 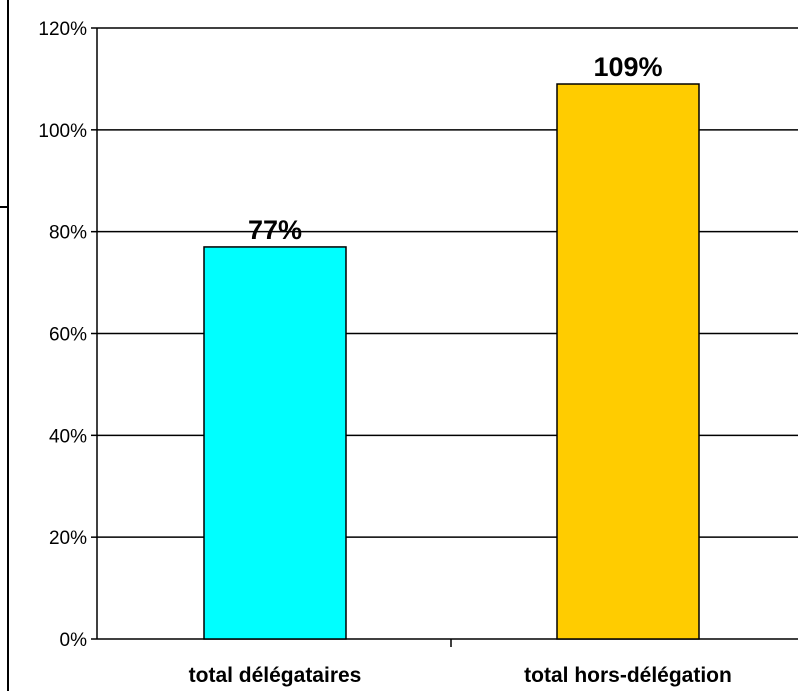 What do you see at coordinates (275, 230) in the screenshot?
I see `data-label: 77%` at bounding box center [275, 230].